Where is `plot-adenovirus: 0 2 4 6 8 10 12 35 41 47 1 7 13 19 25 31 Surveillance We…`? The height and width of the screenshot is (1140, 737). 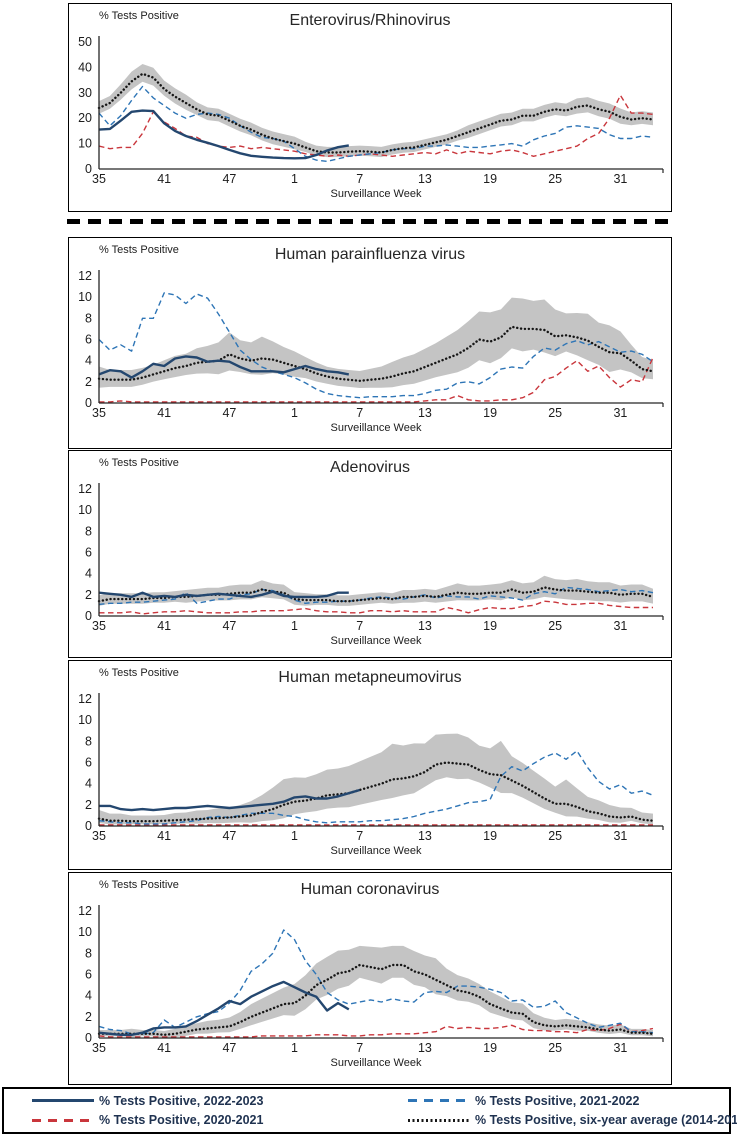 plot-adenovirus: 0 2 4 6 8 10 12 35 41 47 1 7 13 19 25 31 Surveillance We… is located at coordinates (371, 564).